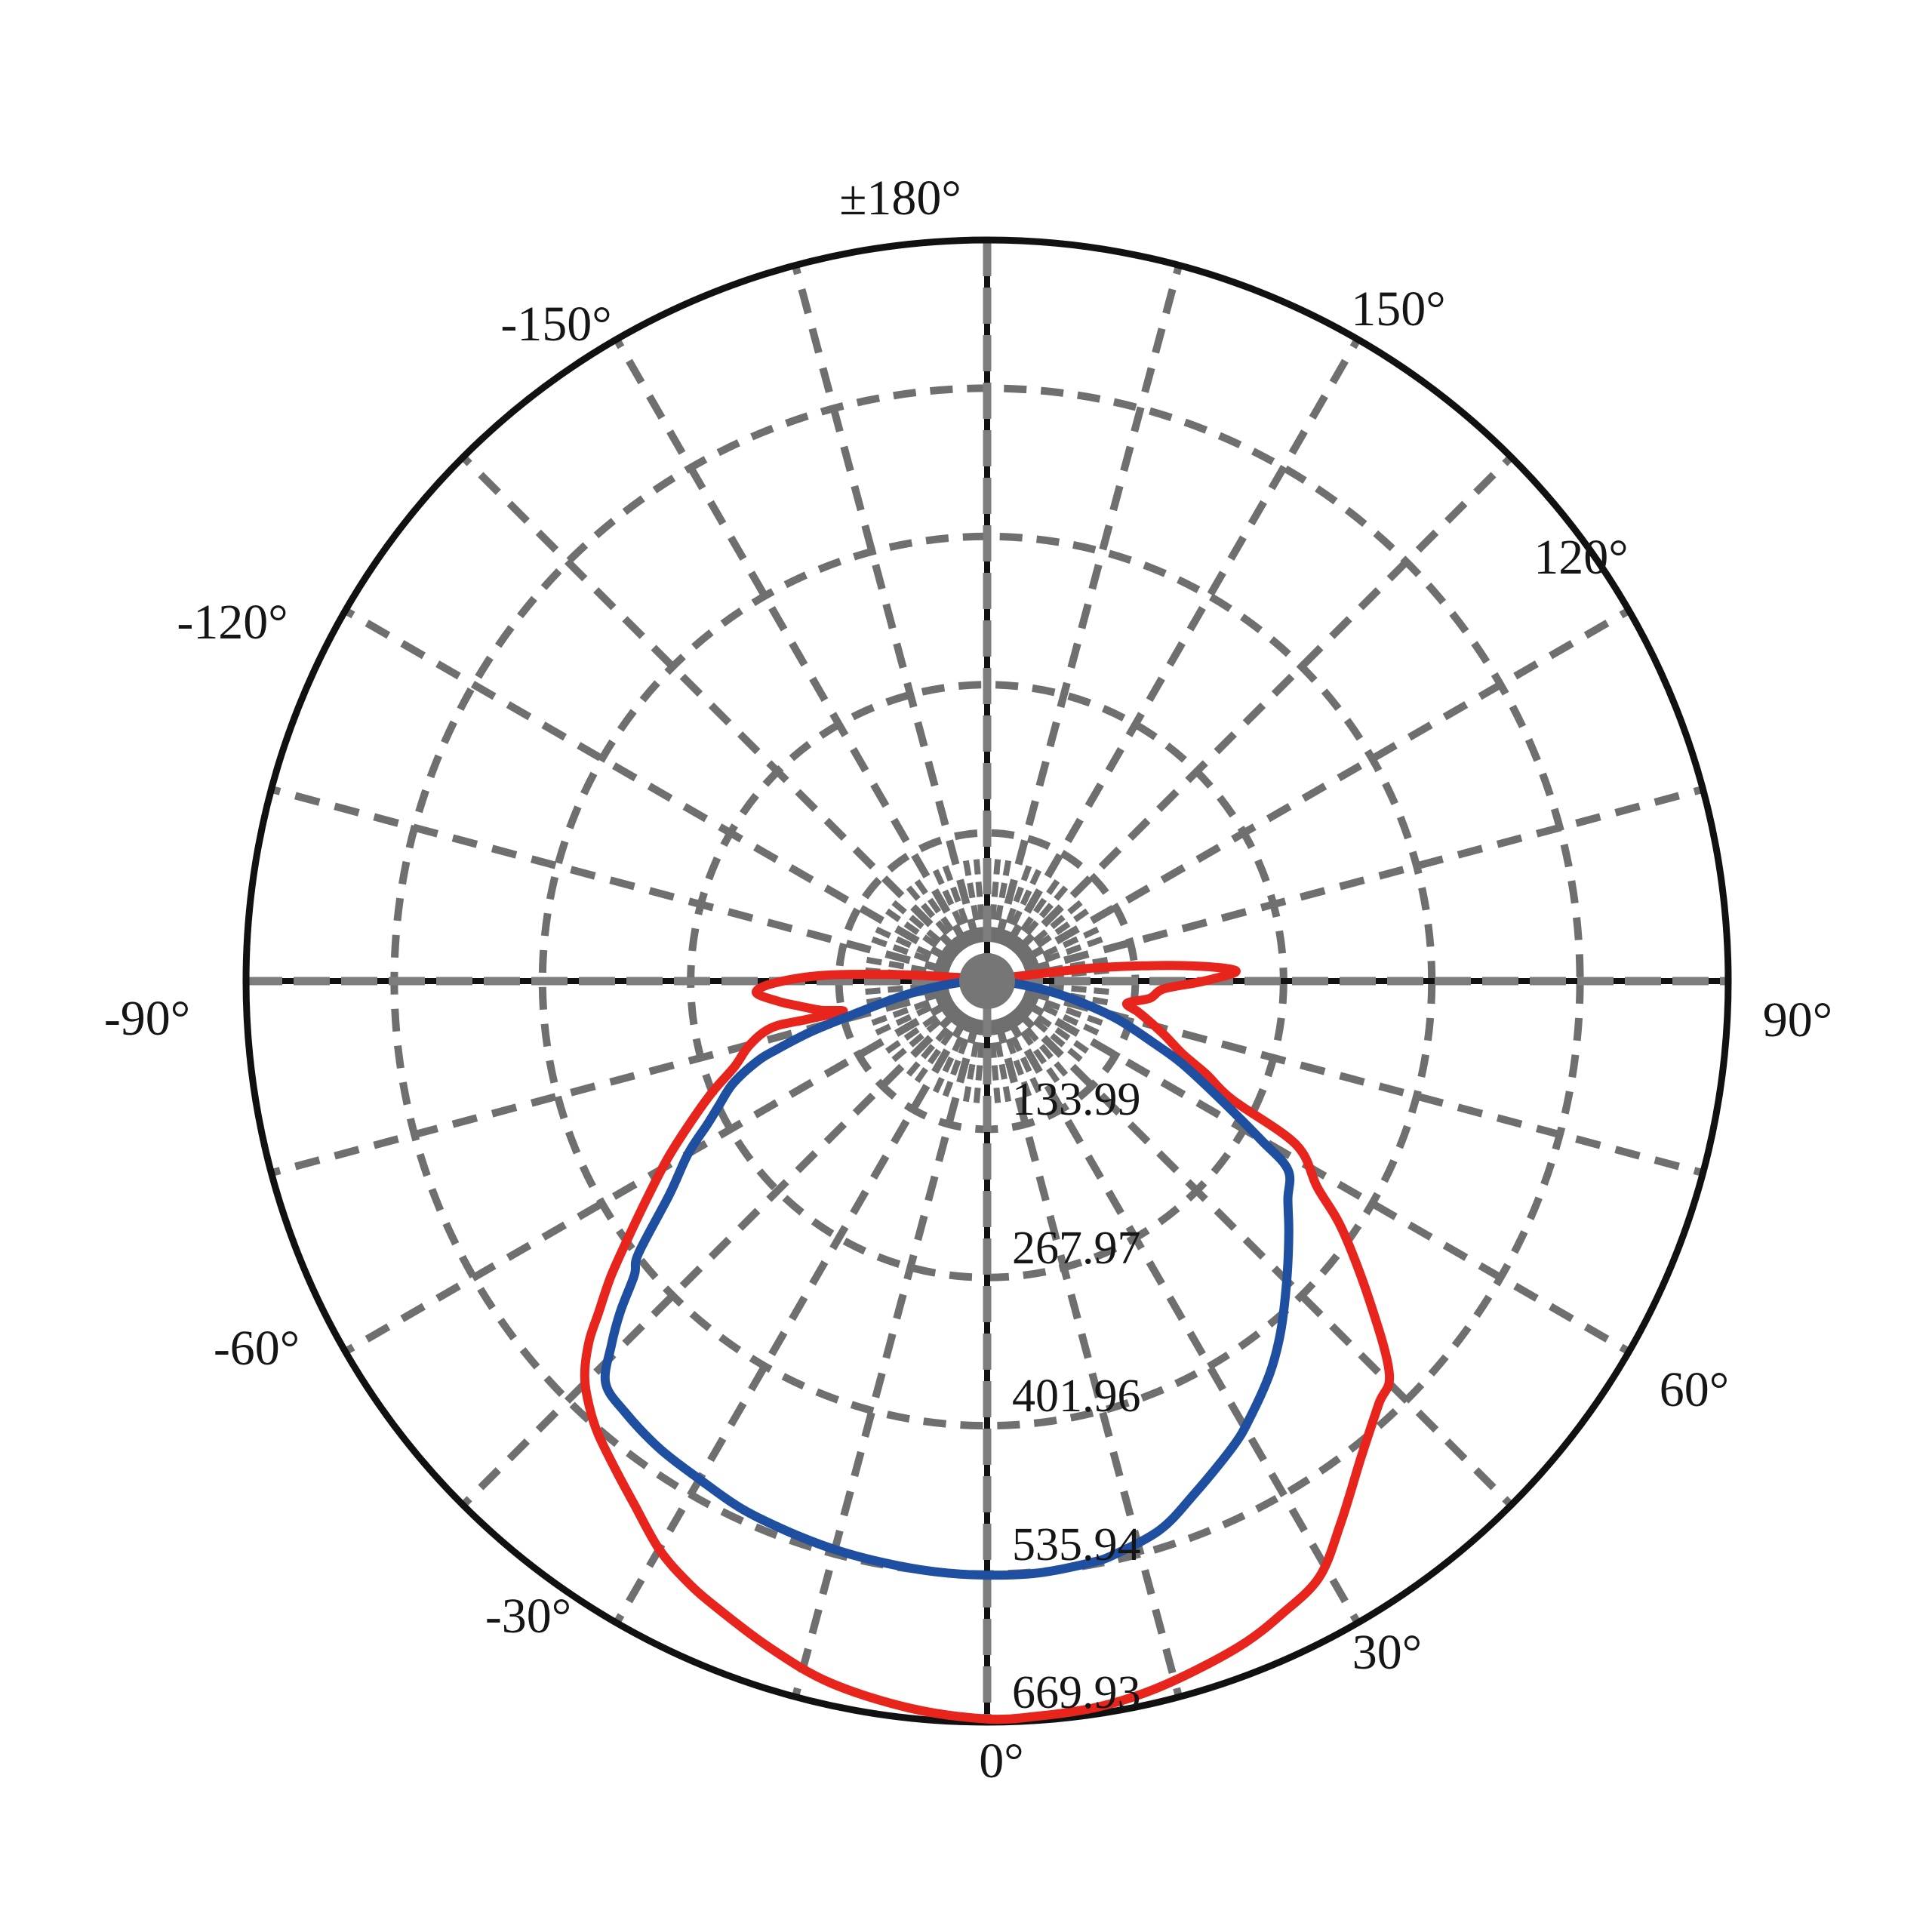 The width and height of the screenshot is (1932, 1932). I want to click on angle-tick-label: 0°, so click(1001, 1761).